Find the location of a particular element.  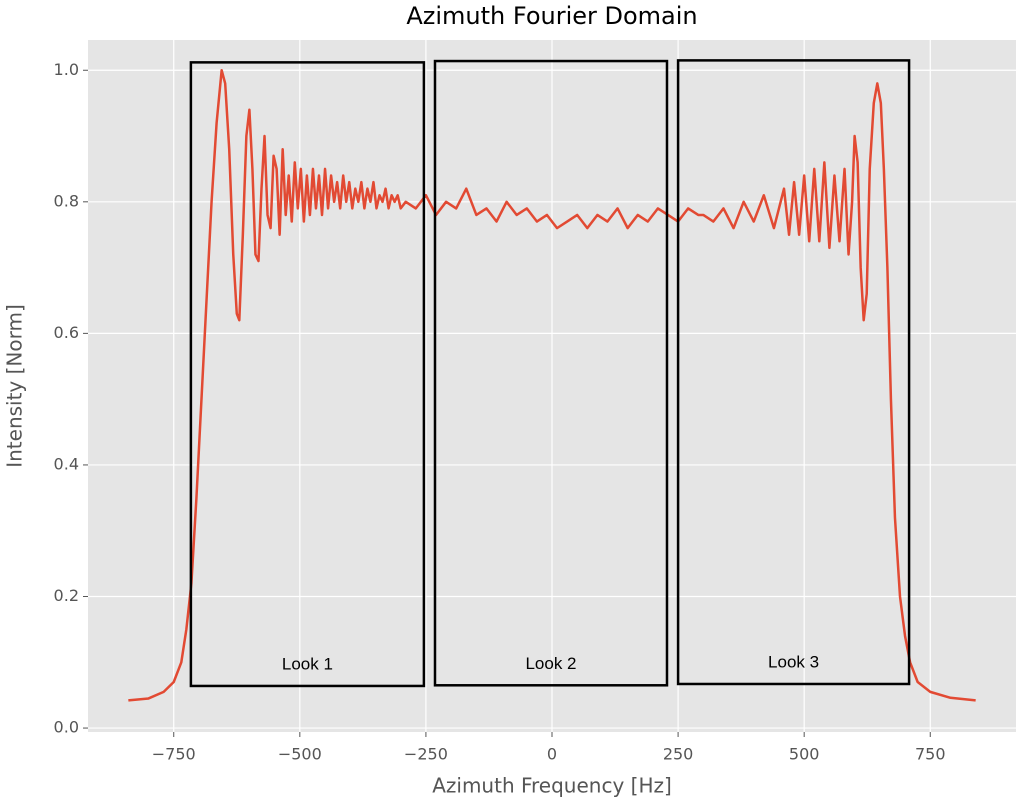

x-tick-label: −750 is located at coordinates (174, 754).